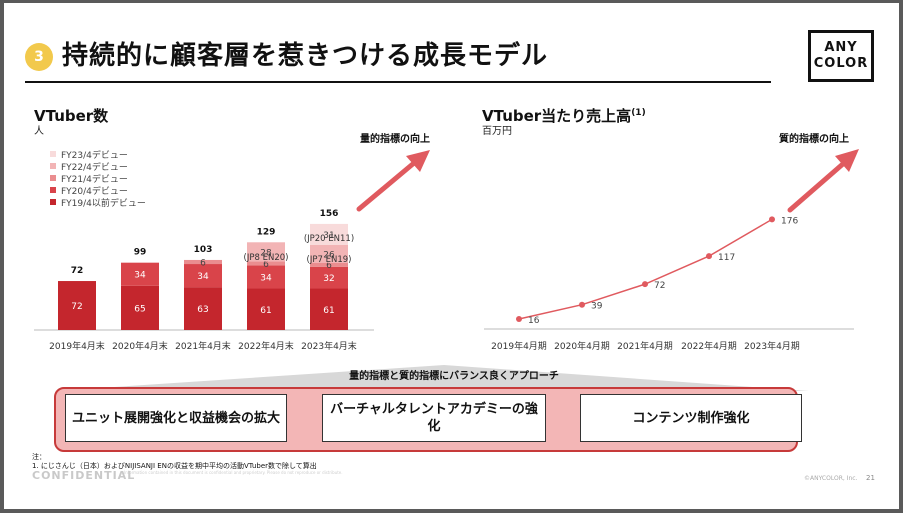  What do you see at coordinates (77, 271) in the screenshot?
I see `bar-total-label: 72` at bounding box center [77, 271].